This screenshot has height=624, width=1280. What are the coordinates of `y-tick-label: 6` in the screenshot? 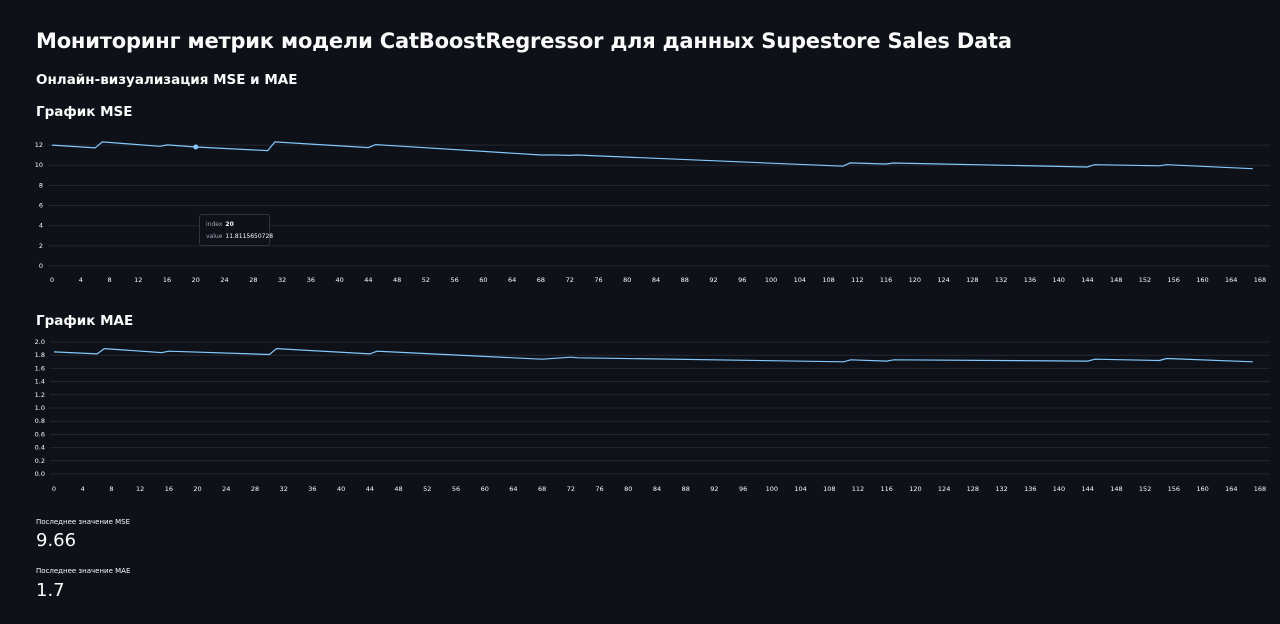 It's located at (41, 206).